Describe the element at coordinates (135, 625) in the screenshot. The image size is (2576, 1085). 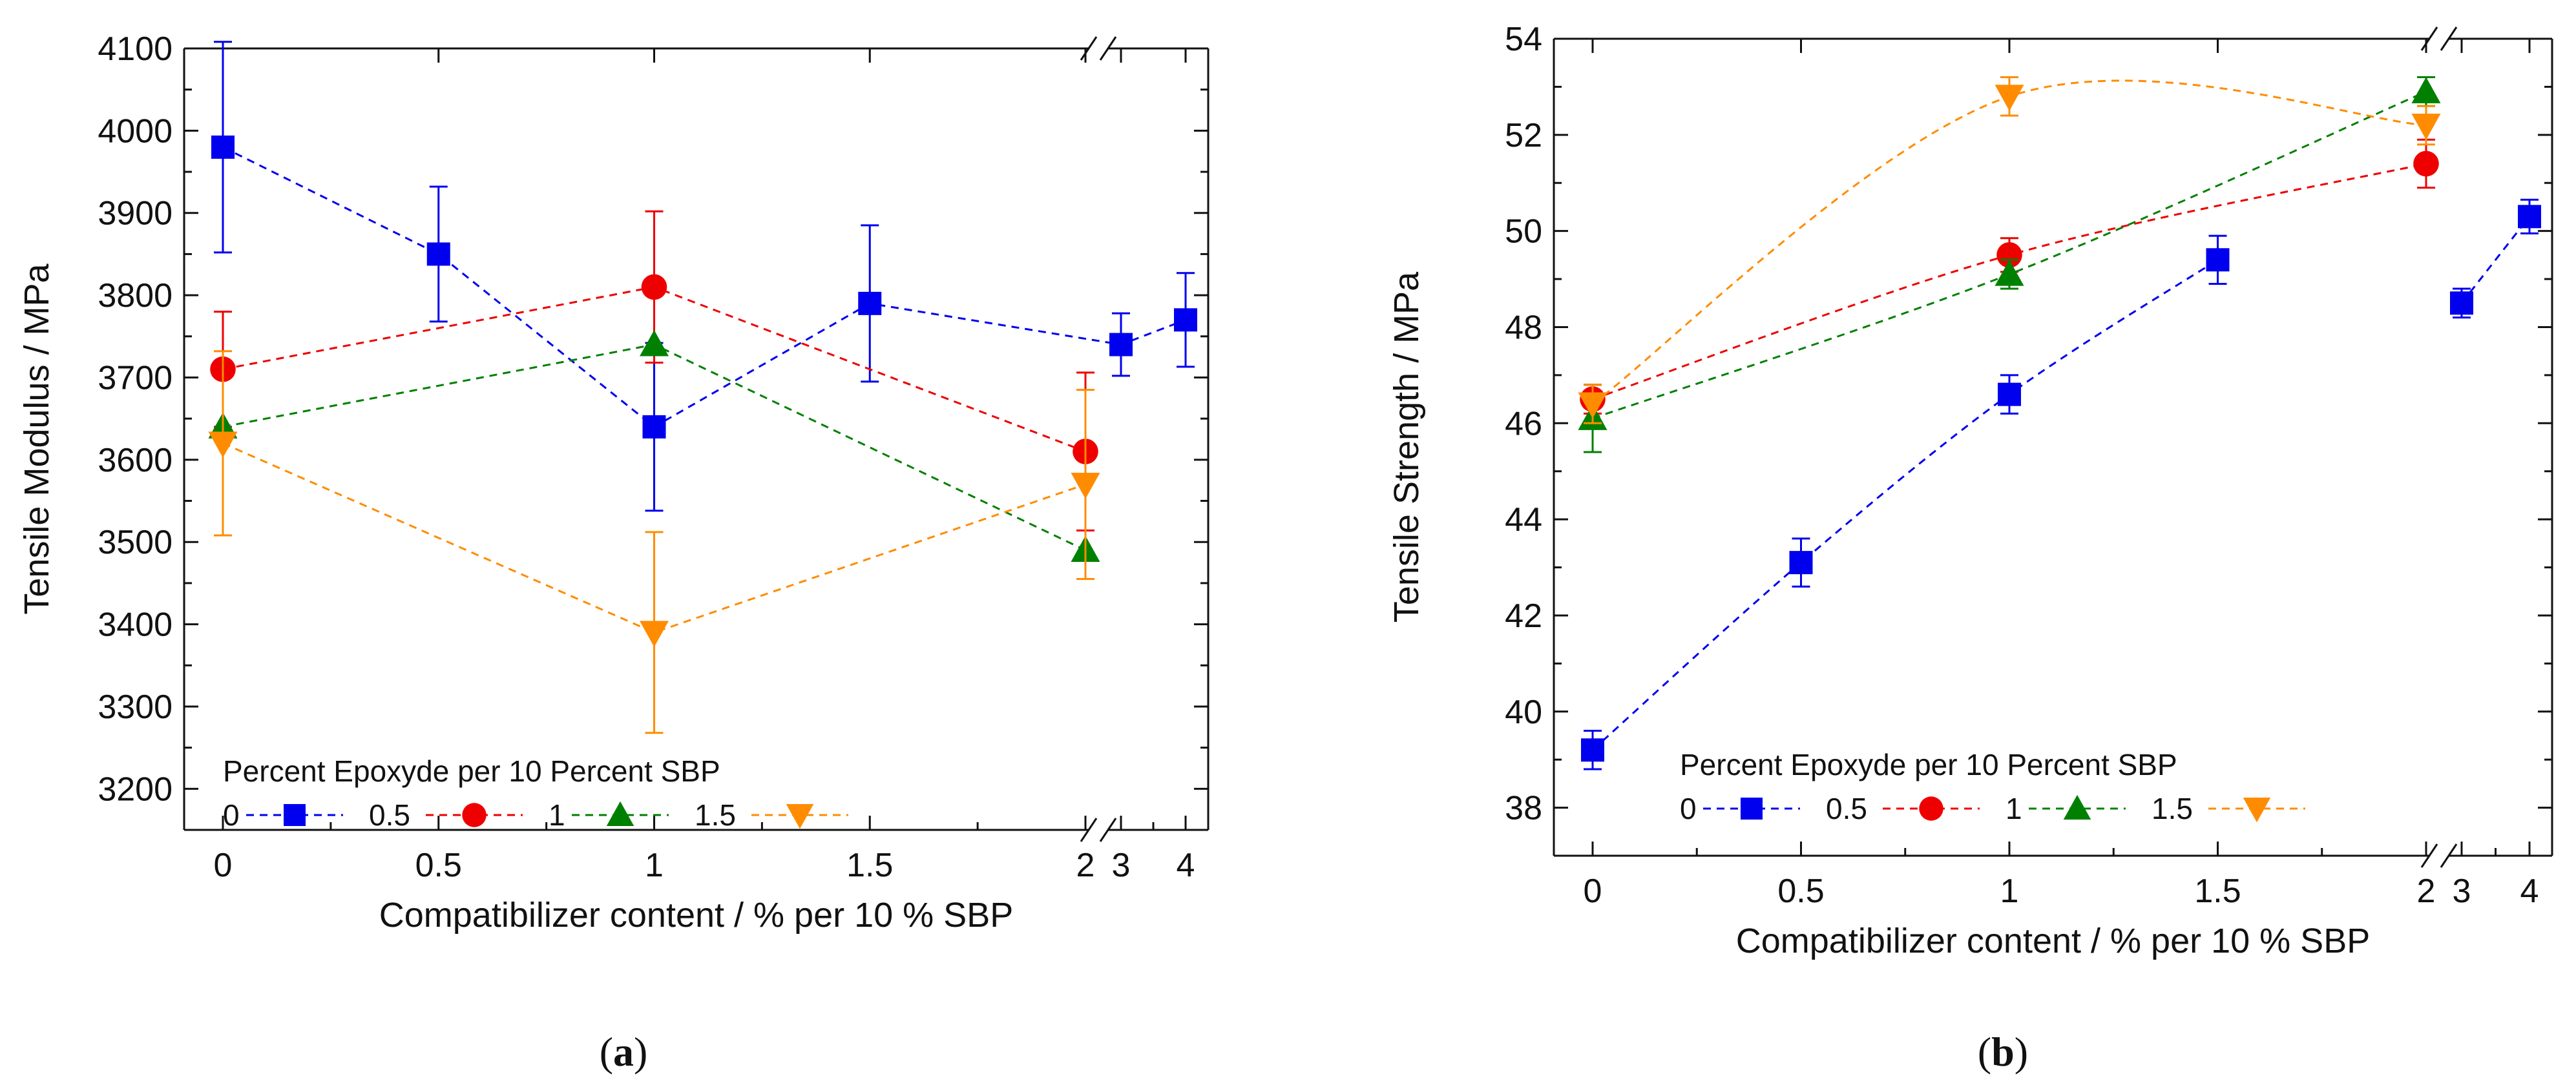
I see `y-tick-label: 3400` at that location.